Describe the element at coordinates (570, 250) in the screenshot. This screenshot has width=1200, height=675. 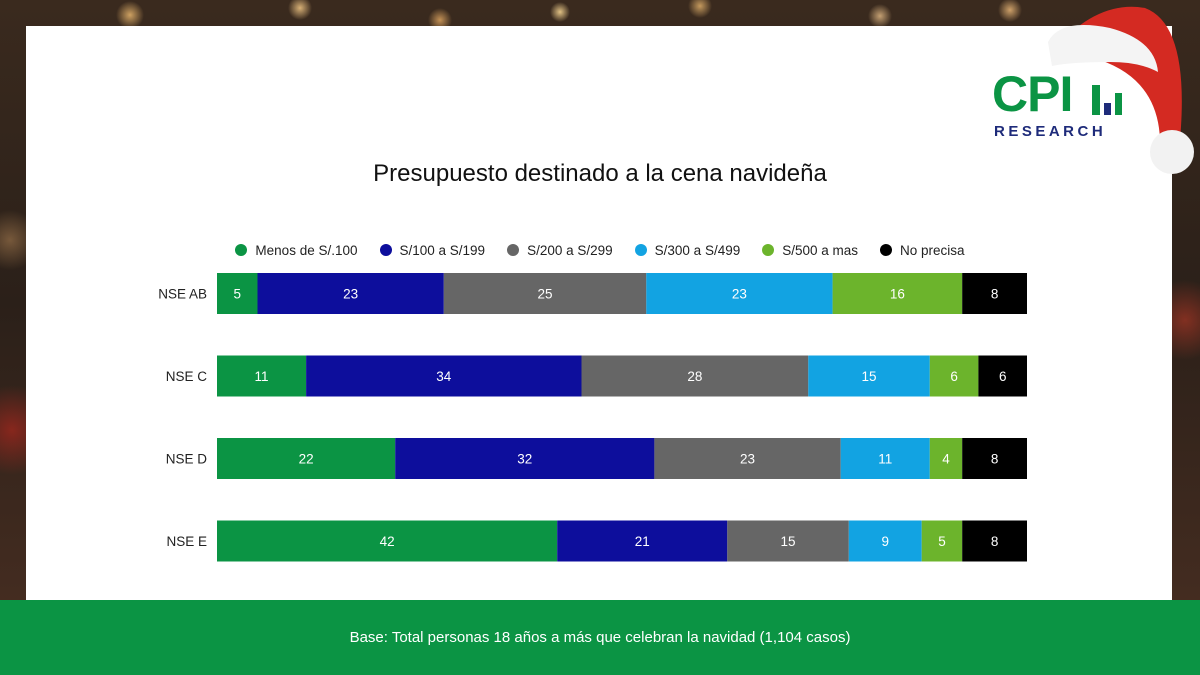
I see `legend-label: S/200 a S/299` at that location.